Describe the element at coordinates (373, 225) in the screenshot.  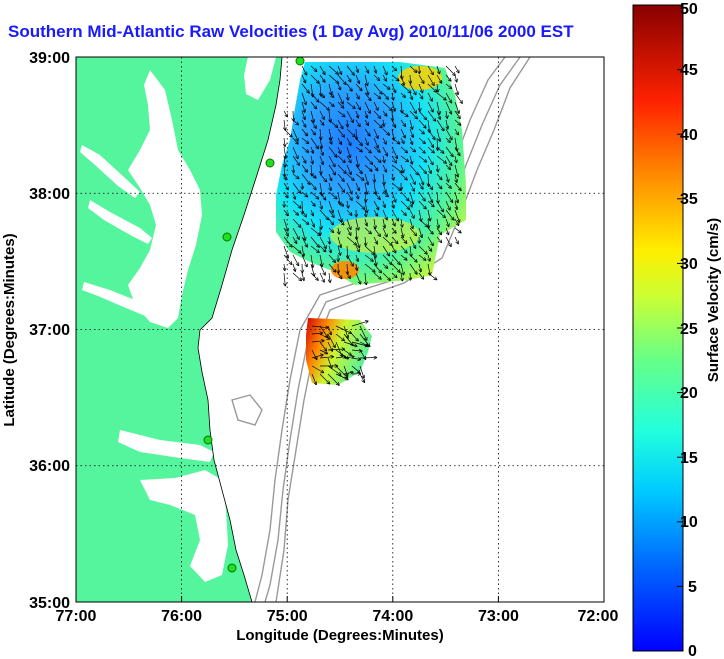
I see `velocity-arrows` at that location.